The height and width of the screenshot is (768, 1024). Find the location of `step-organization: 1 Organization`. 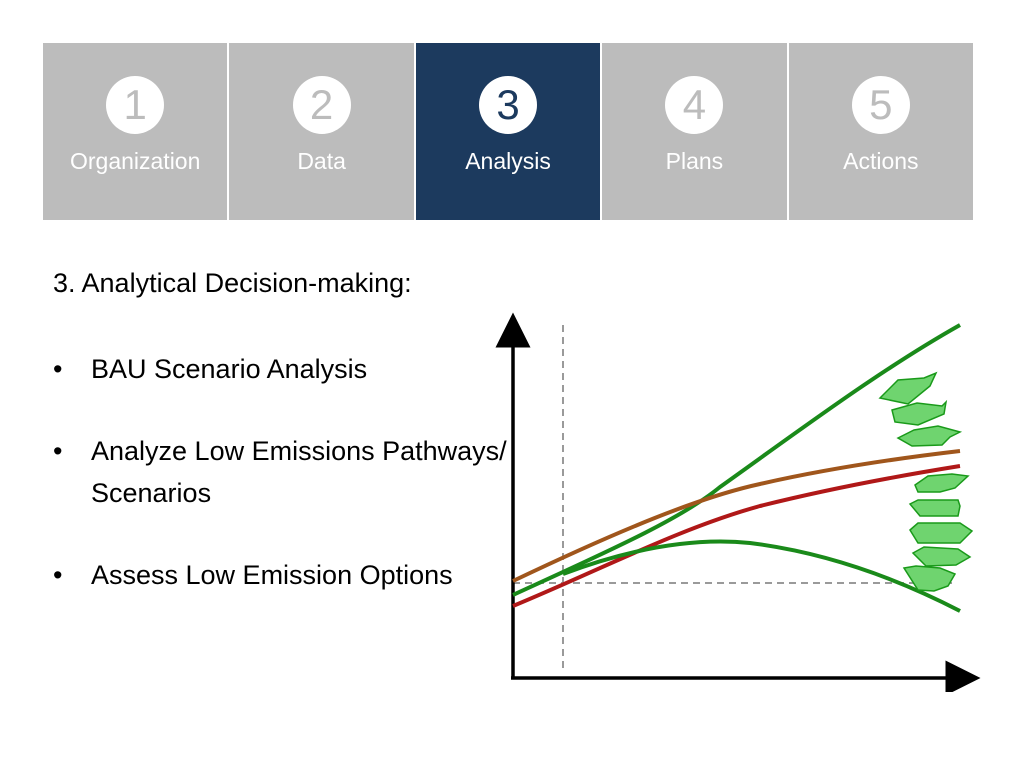

step-organization: 1 Organization is located at coordinates (135, 131).